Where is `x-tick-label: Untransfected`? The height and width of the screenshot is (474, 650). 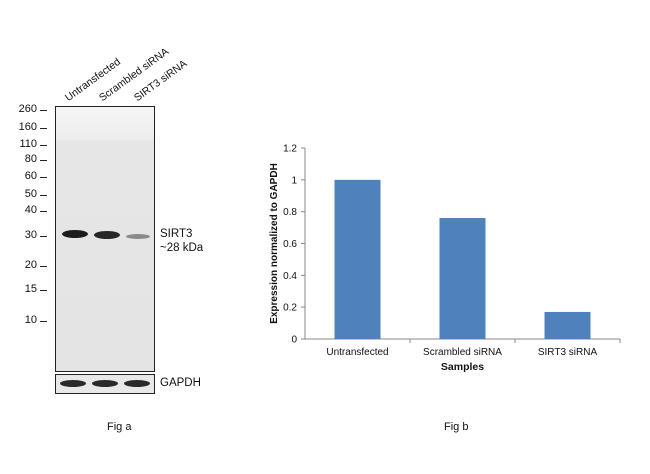 x-tick-label: Untransfected is located at coordinates (357, 352).